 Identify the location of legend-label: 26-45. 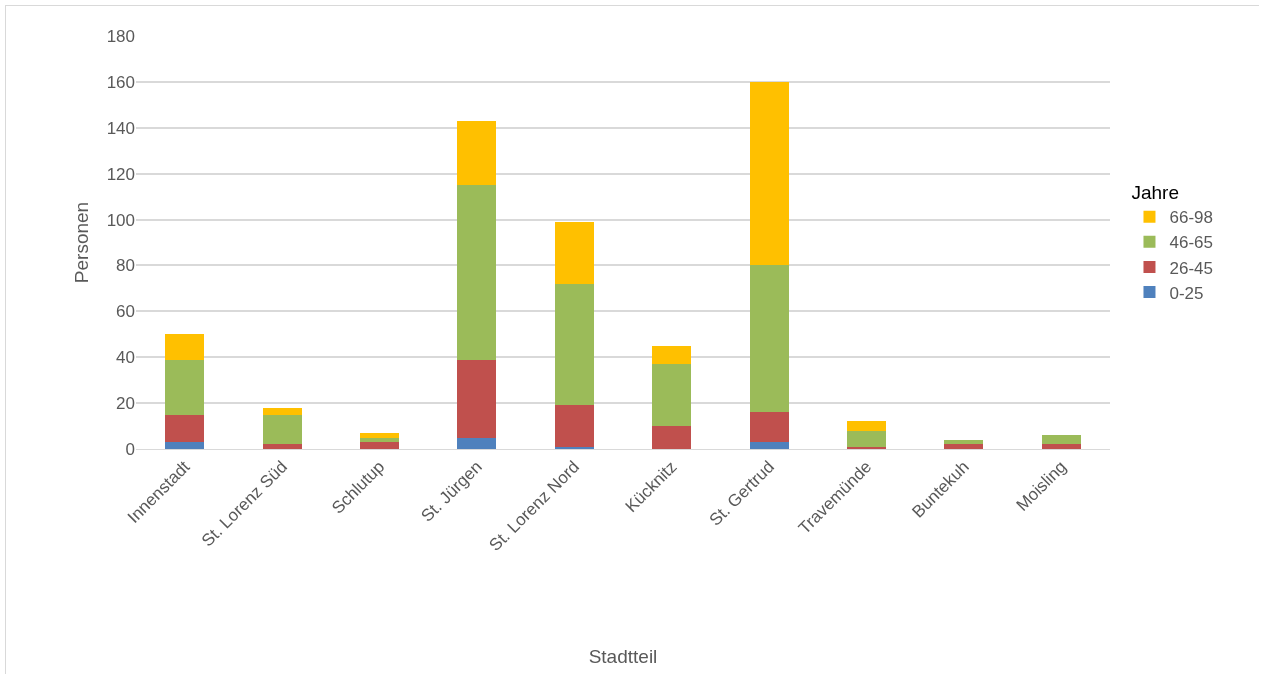
(1191, 268).